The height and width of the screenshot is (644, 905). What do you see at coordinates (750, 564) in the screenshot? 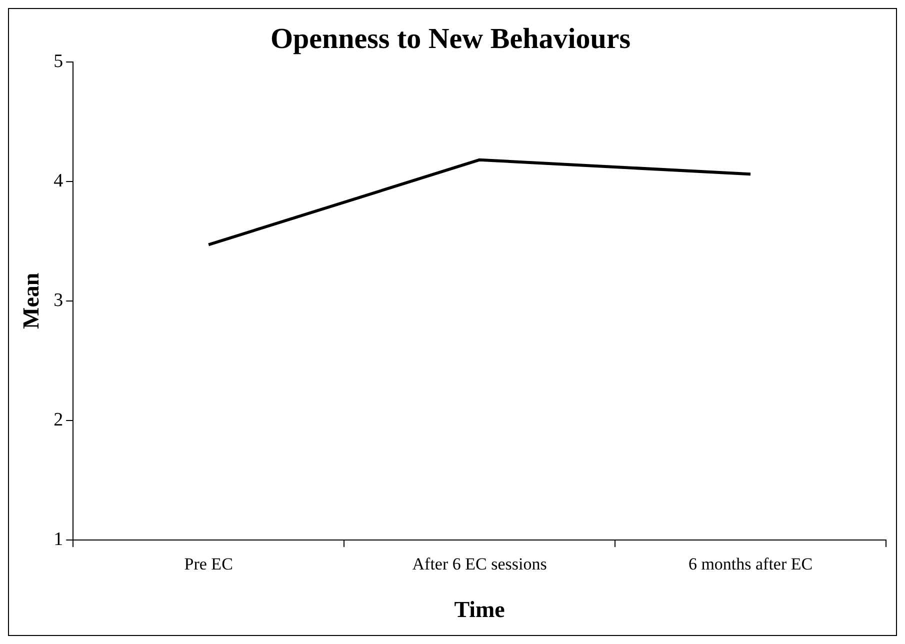
I see `x-tick-label: 6 months after EC` at bounding box center [750, 564].